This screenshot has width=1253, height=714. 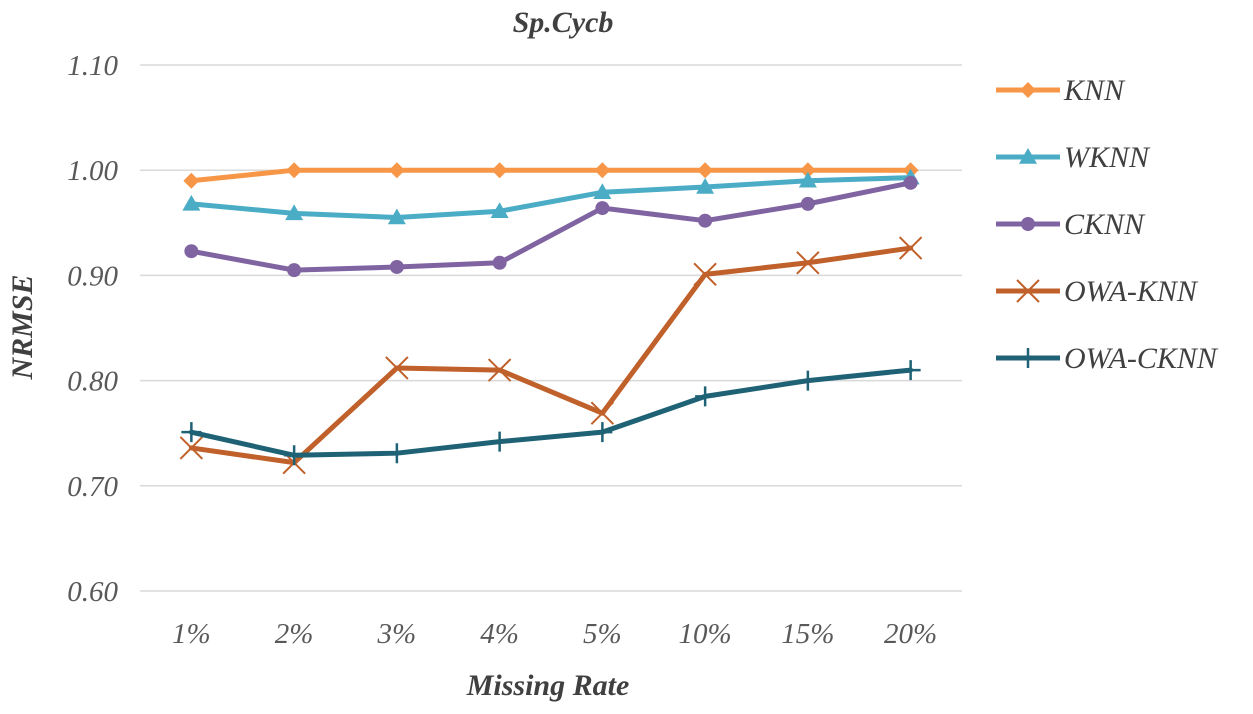 I want to click on x-tick-label: 10%, so click(x=705, y=634).